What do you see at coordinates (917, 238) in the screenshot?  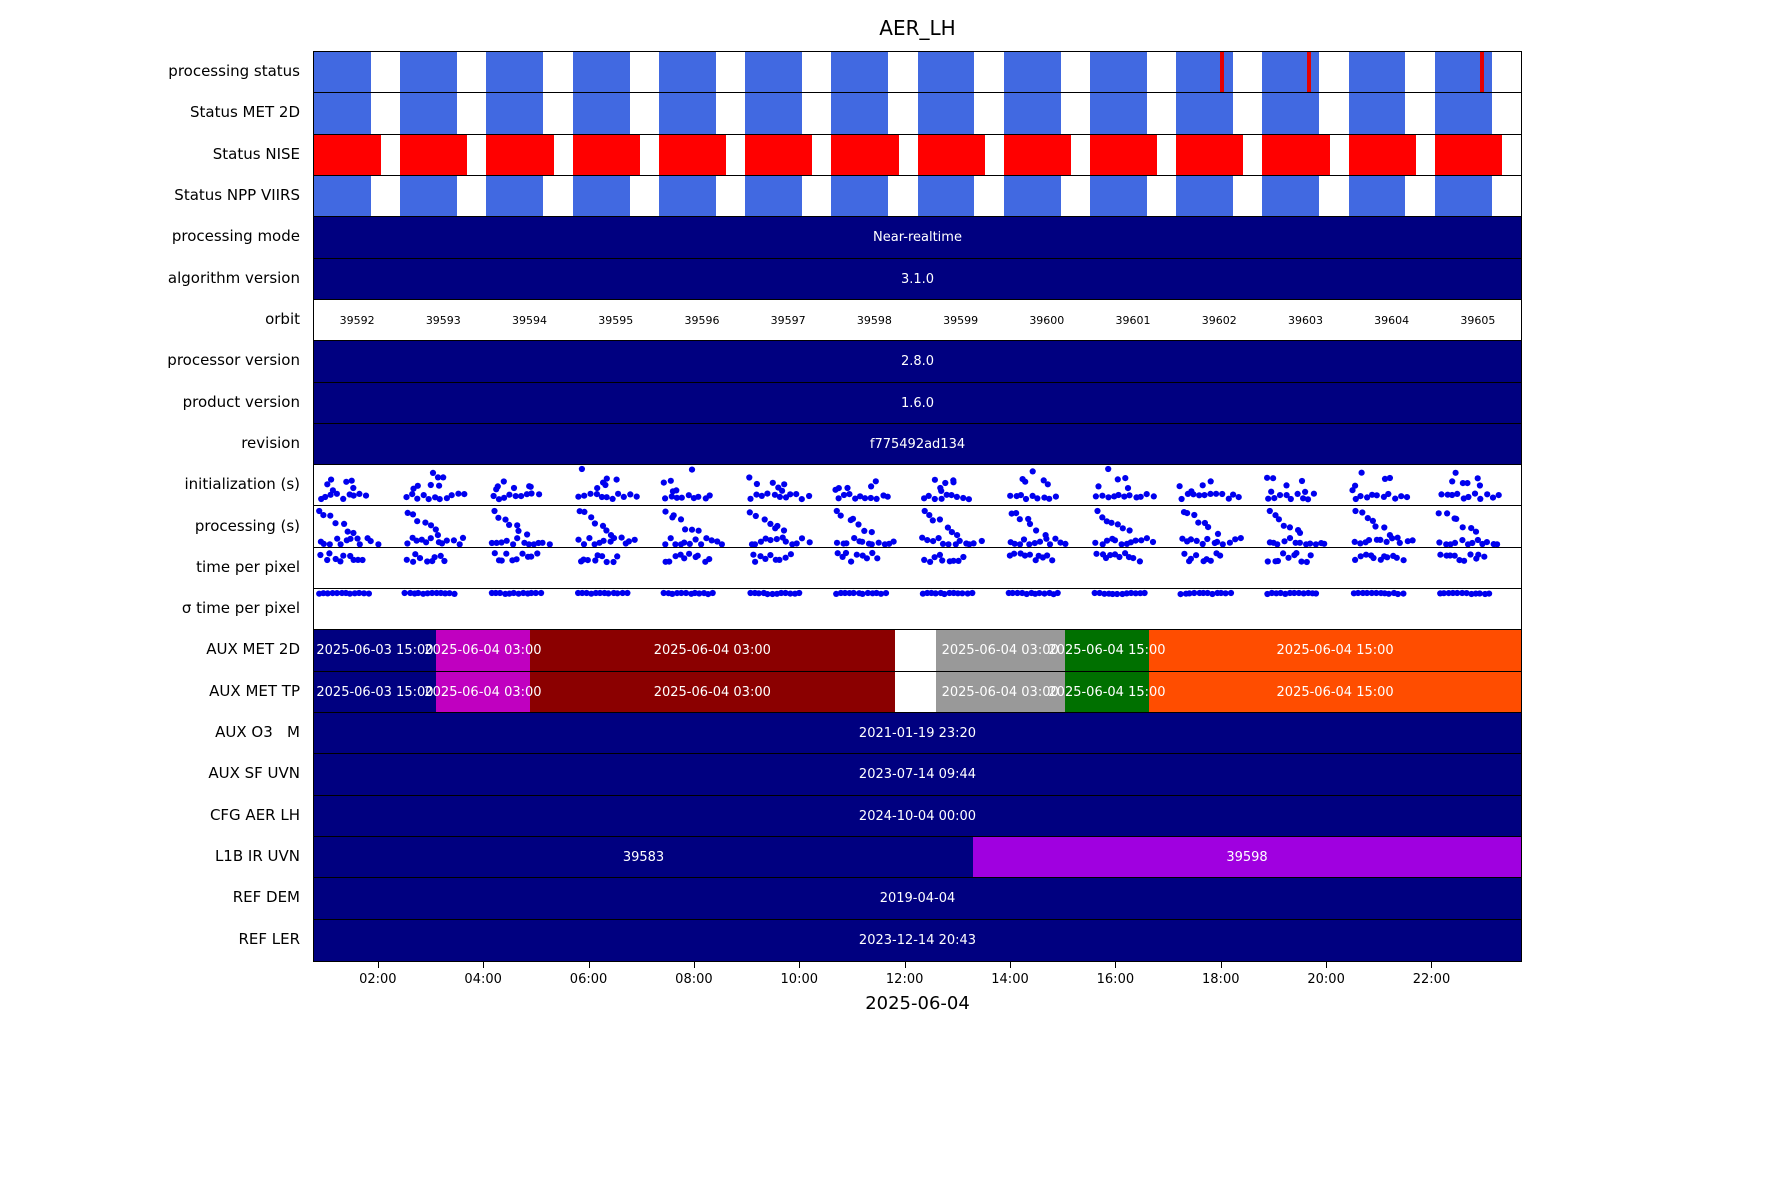 I see `segment-label: Near-realtime` at bounding box center [917, 238].